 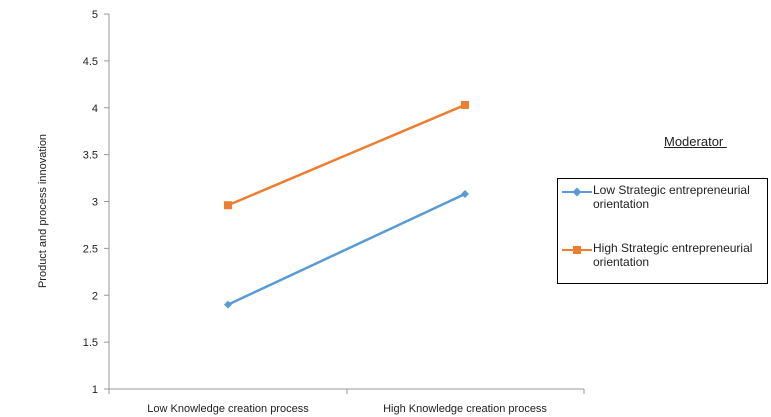 I want to click on series-line-low, so click(x=346, y=249).